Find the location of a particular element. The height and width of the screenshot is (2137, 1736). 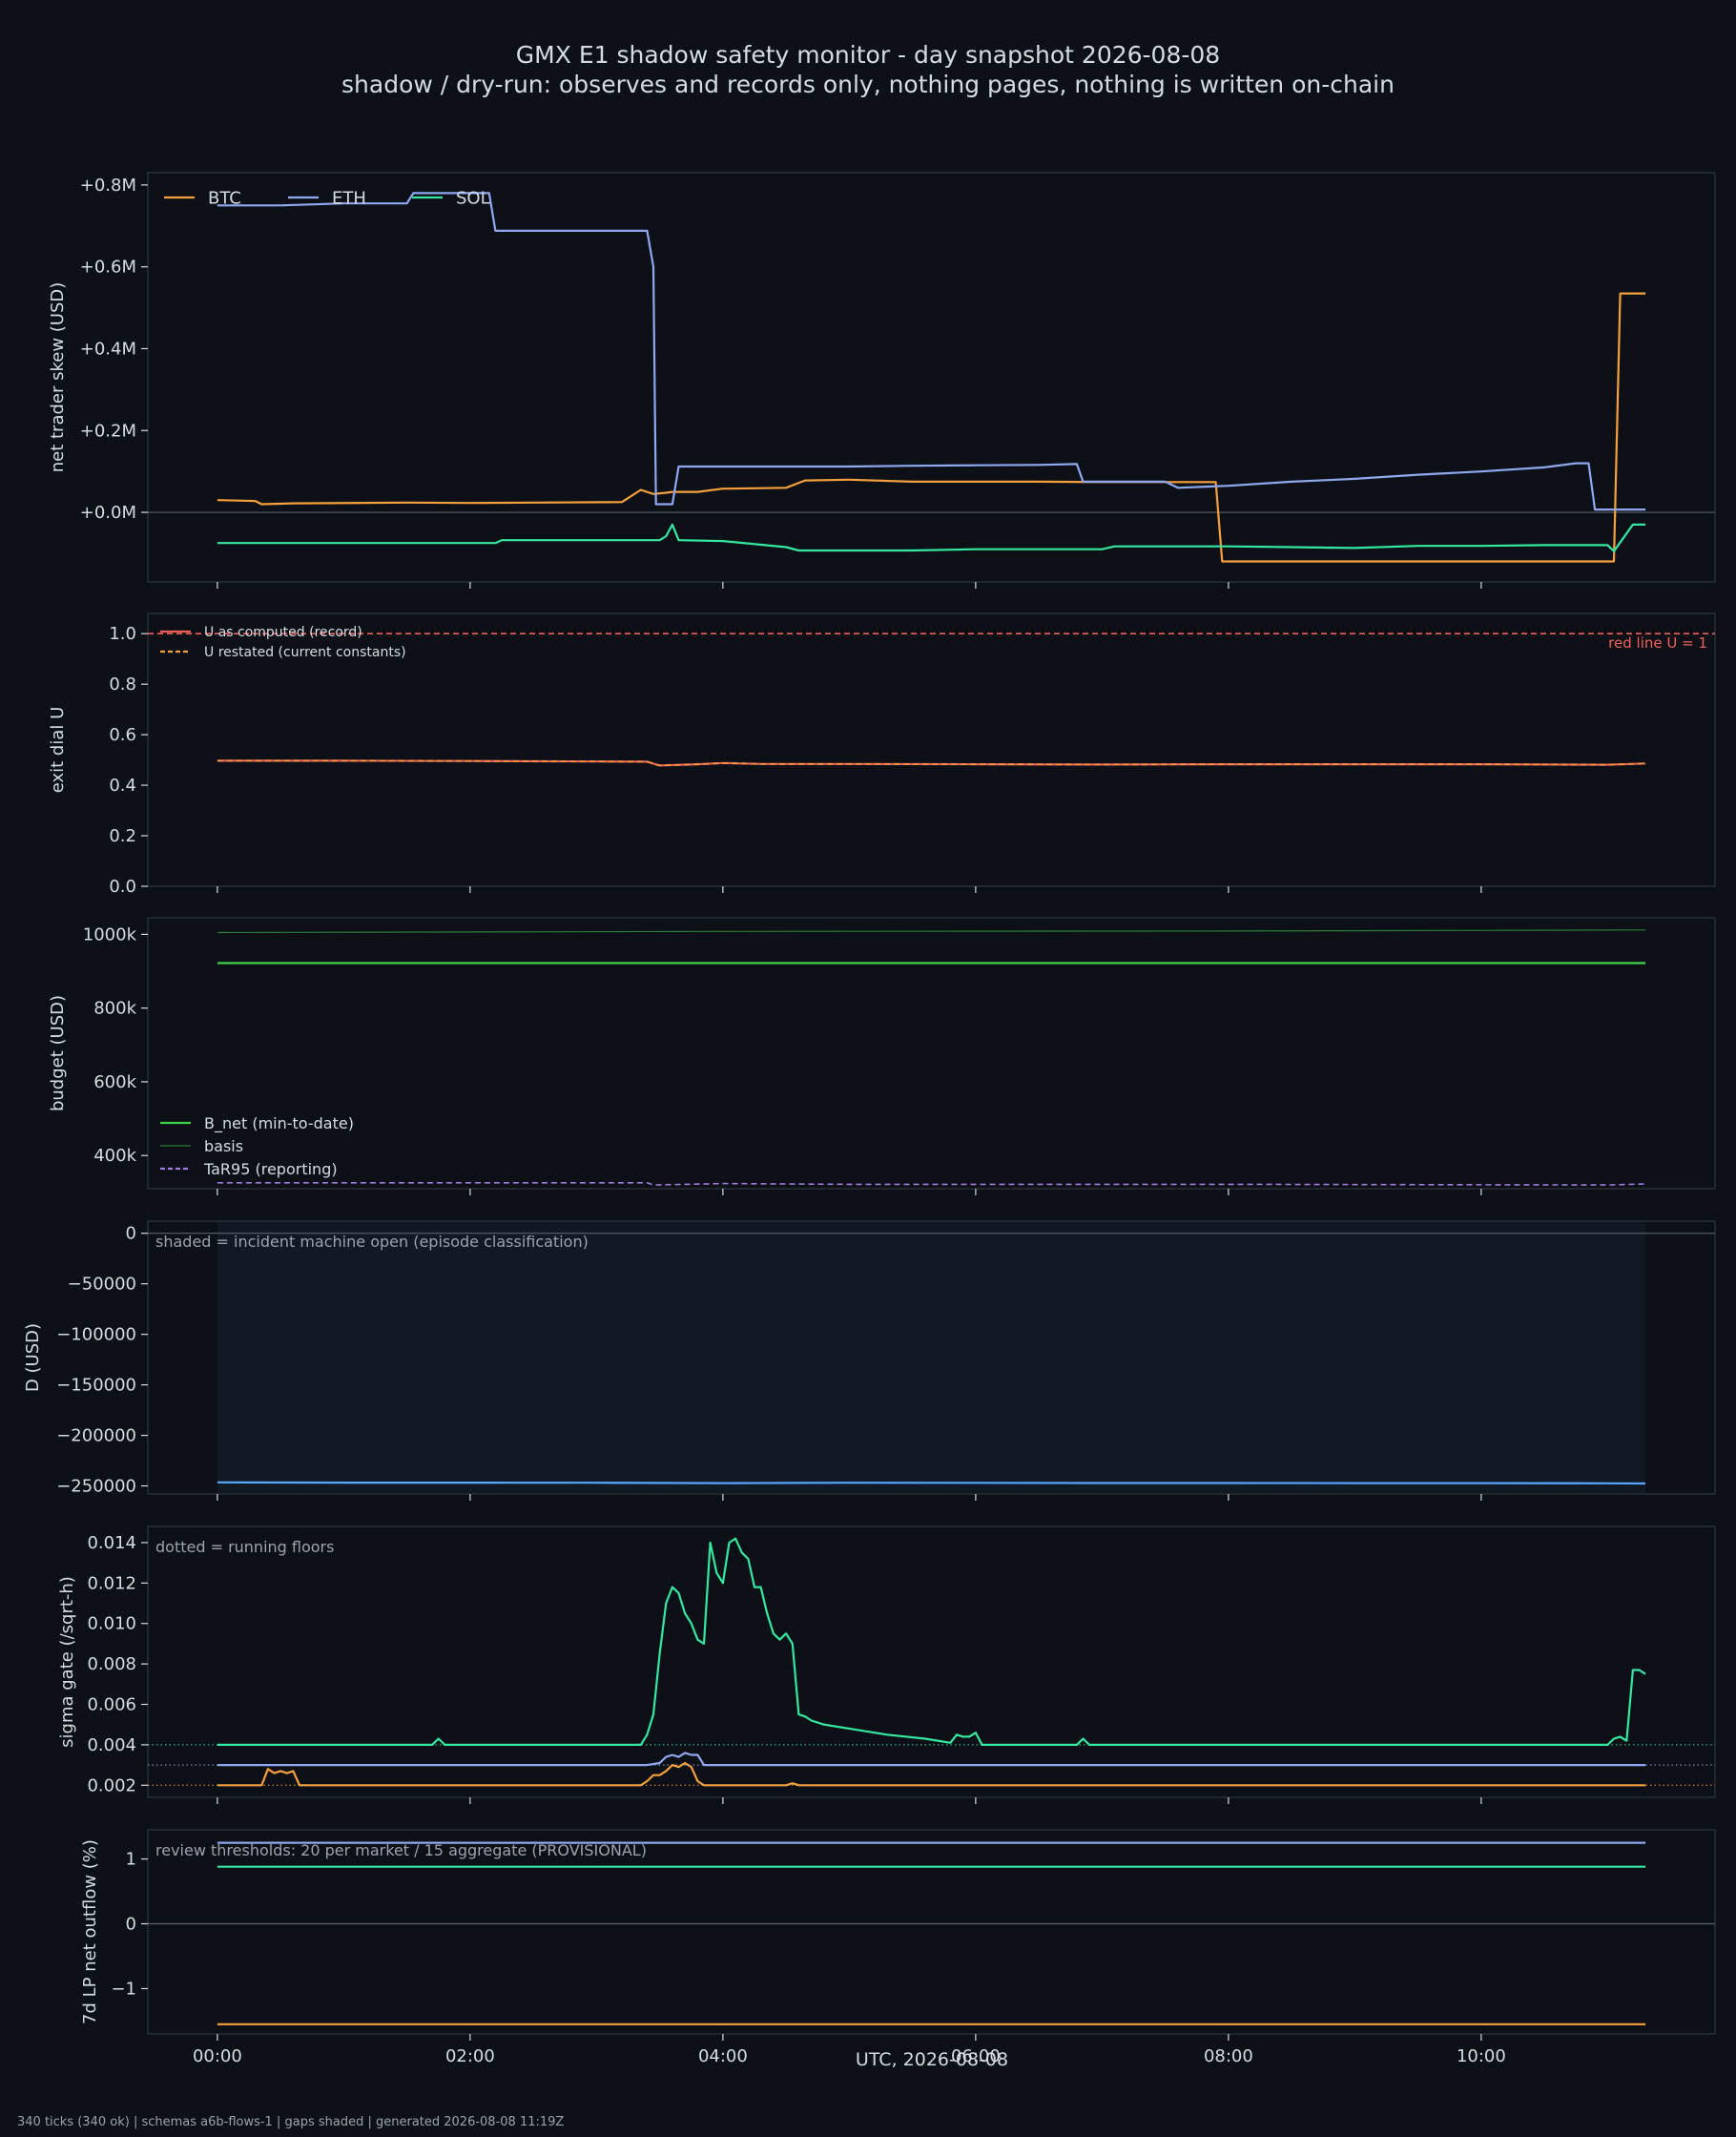

y-tick-label: −1 is located at coordinates (123, 1989).